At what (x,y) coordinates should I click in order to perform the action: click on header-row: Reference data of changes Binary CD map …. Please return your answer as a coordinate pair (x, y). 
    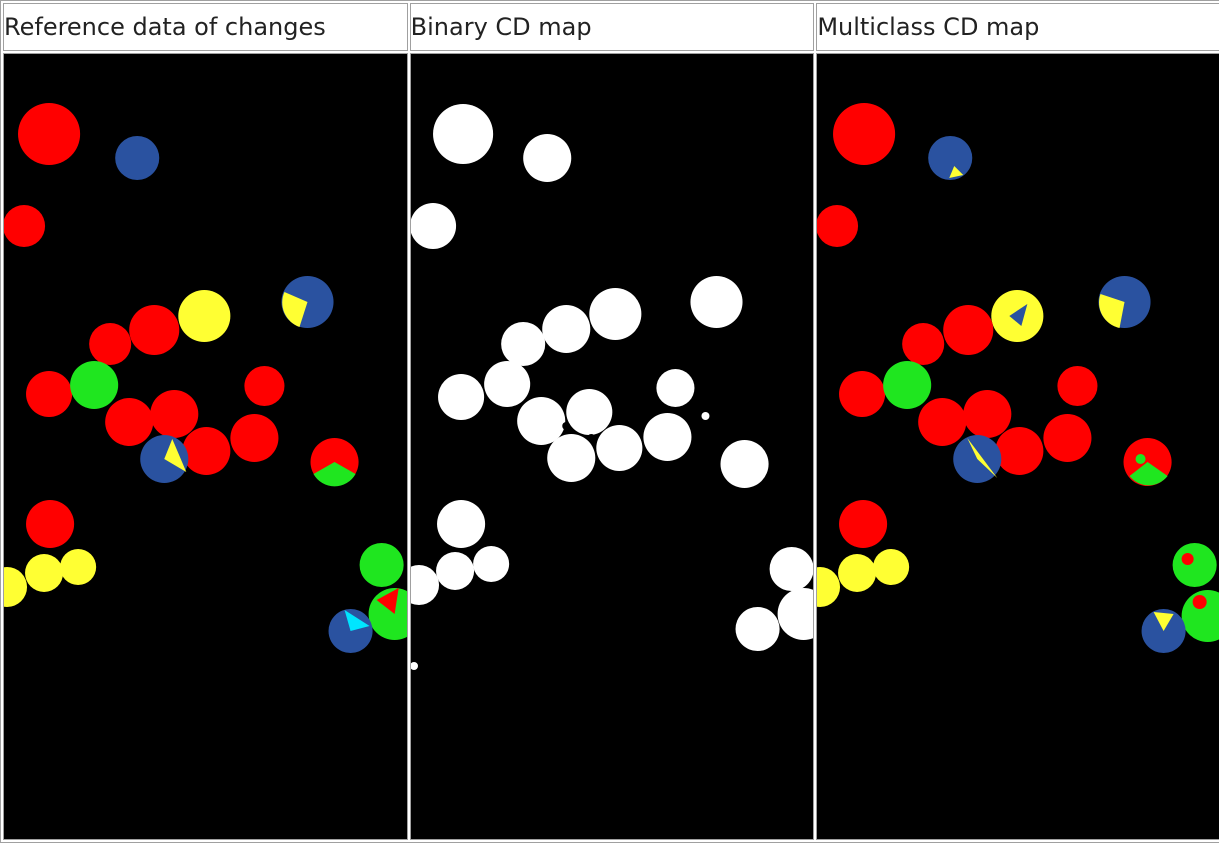
    Looking at the image, I should click on (611, 27).